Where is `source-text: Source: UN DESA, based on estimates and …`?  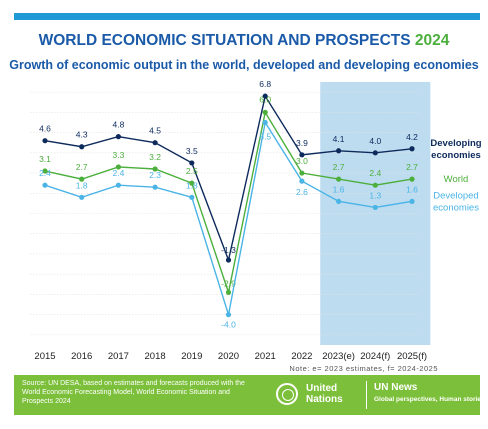 source-text: Source: UN DESA, based on estimates and … is located at coordinates (133, 392).